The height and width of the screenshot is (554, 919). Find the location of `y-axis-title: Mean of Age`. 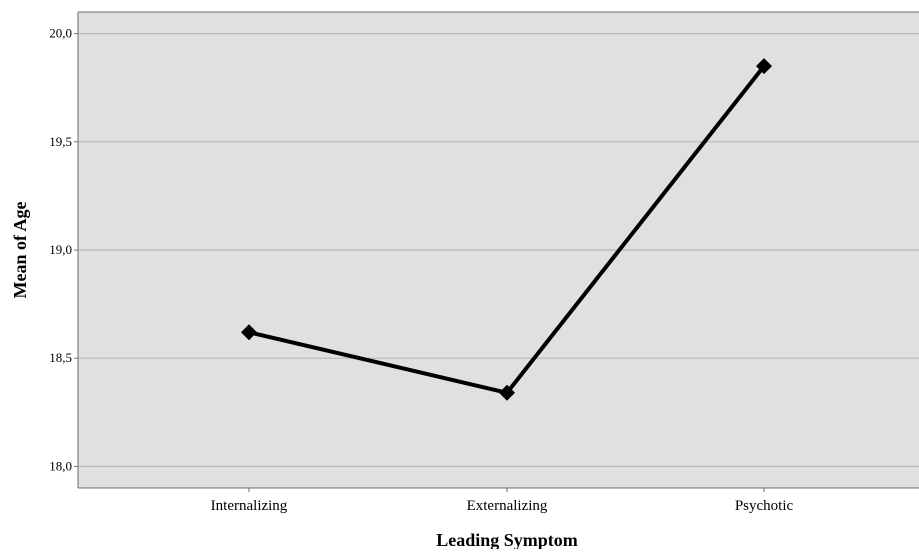

y-axis-title: Mean of Age is located at coordinates (20, 250).